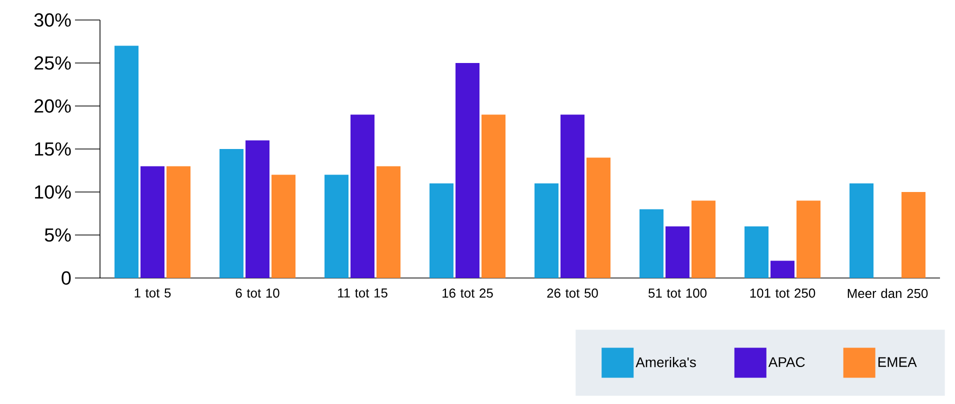 This screenshot has height=404, width=955. I want to click on x-tick-label: 101 tot 250, so click(783, 293).